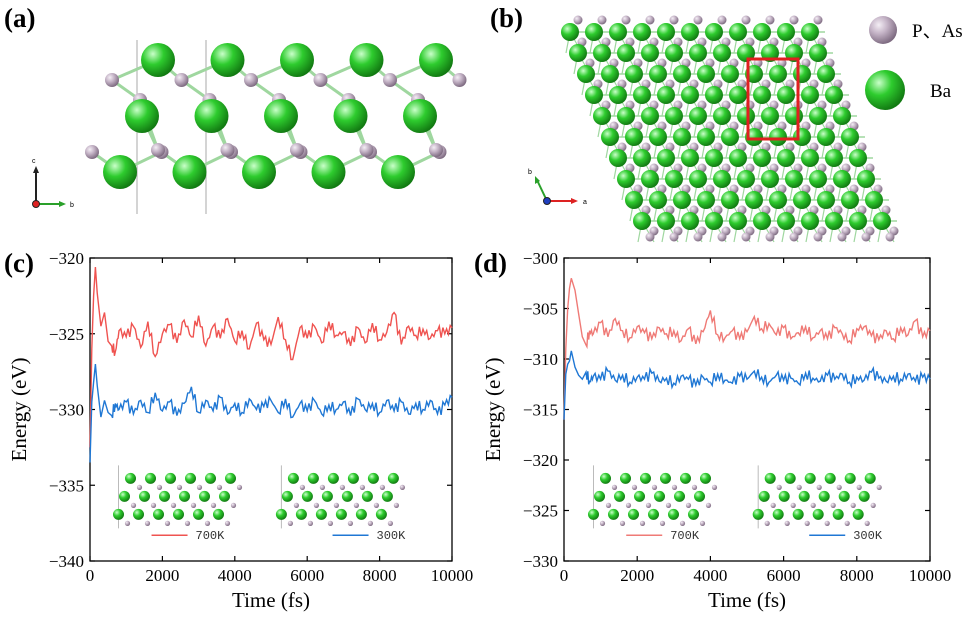 This screenshot has width=975, height=622. I want to click on atom-legend: P、As Ba, so click(914, 63).